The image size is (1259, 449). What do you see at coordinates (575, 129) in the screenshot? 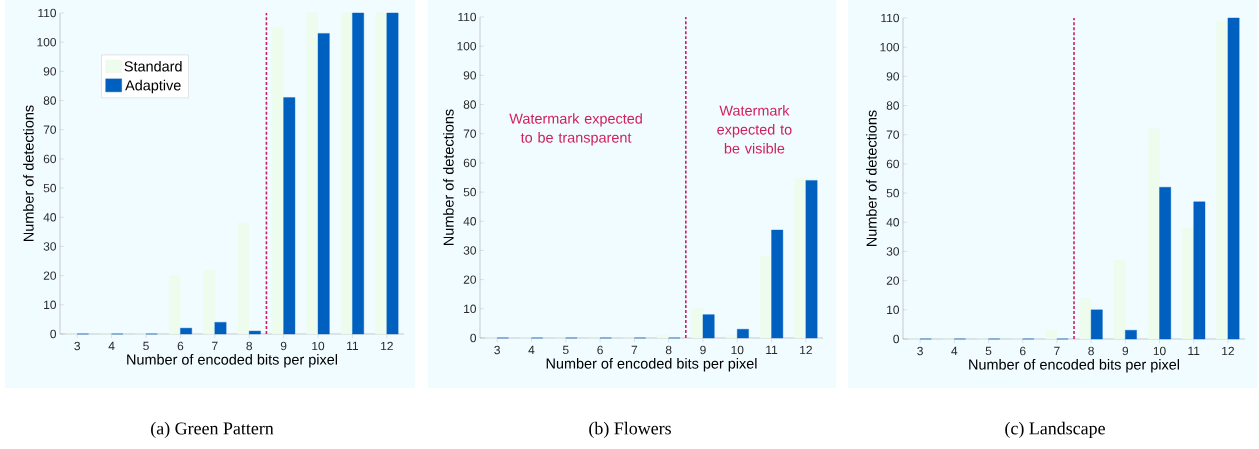
I see `annotation: Watermark expected to be transparent` at bounding box center [575, 129].